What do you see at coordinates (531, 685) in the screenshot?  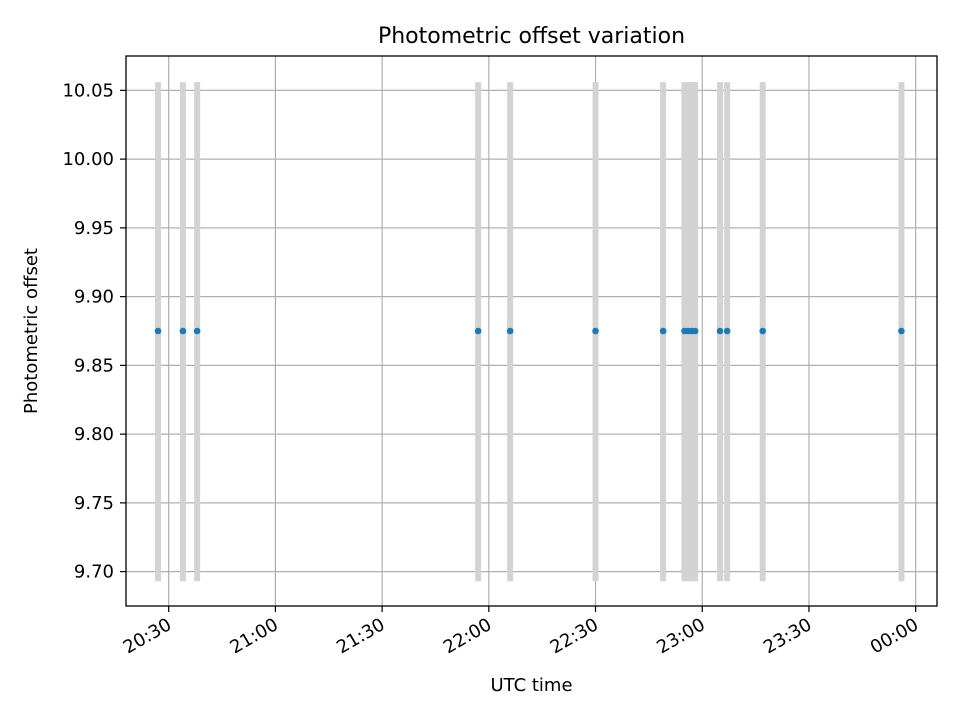 I see `x-axis-title: UTC time` at bounding box center [531, 685].